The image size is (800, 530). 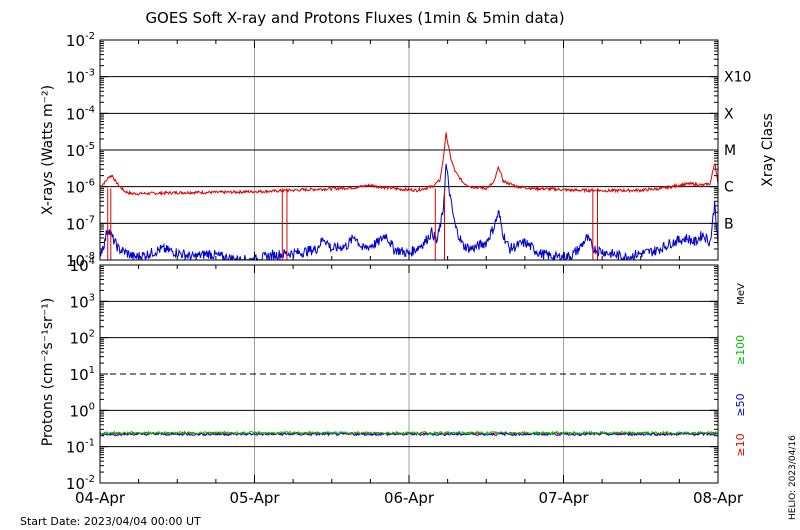 I want to click on y-tick-exponent: -4, so click(x=90, y=109).